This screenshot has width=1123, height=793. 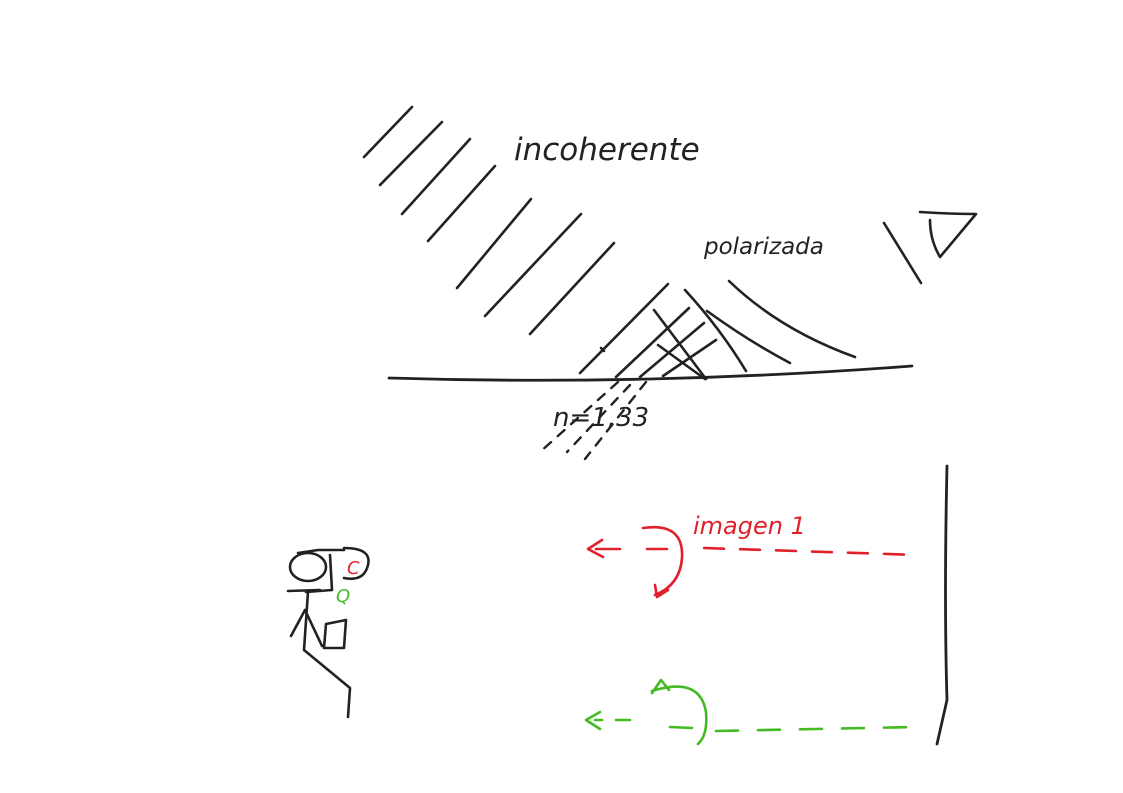 I want to click on green-arrow-head, so click(x=593, y=720).